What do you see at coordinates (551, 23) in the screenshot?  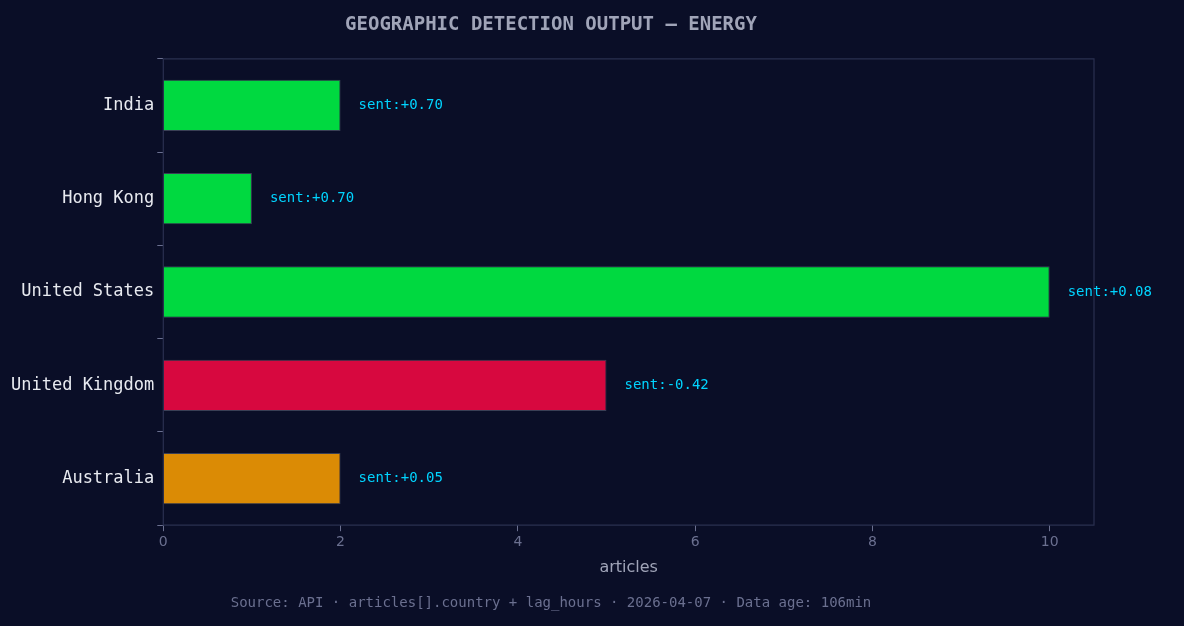 I see `chart-title: GEOGRAPHIC DETECTION OUTPUT — ENERGY` at bounding box center [551, 23].